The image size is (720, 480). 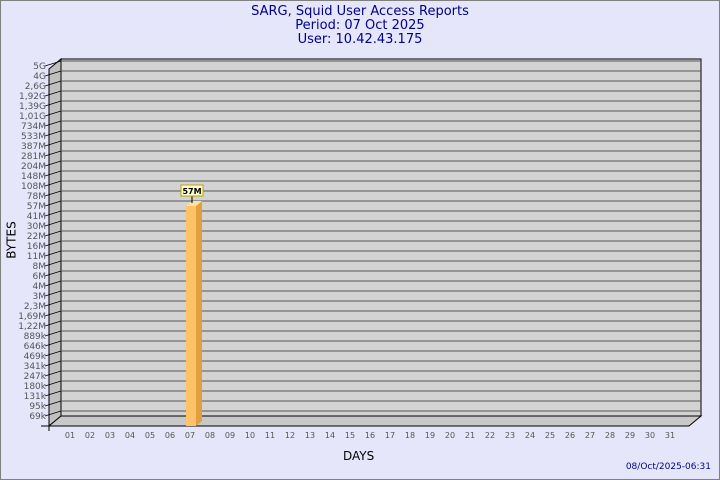 What do you see at coordinates (350, 435) in the screenshot?
I see `x-tick-label: 15` at bounding box center [350, 435].